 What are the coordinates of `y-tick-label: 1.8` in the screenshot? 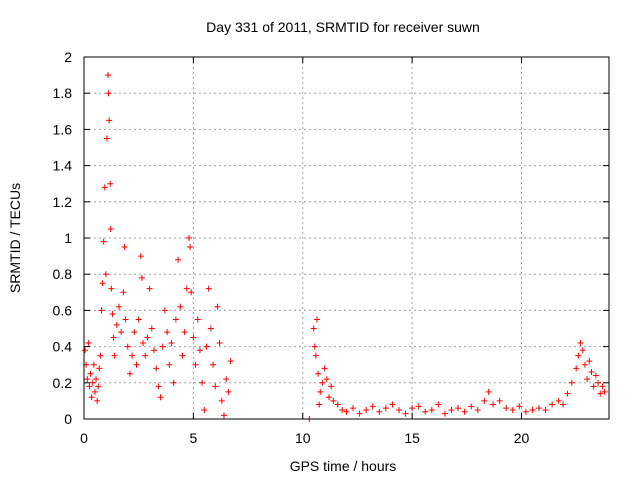 It's located at (63, 93).